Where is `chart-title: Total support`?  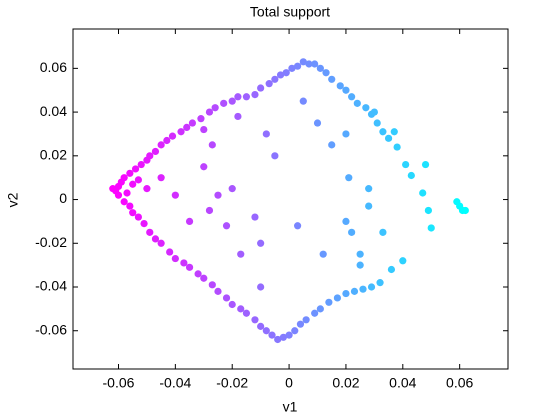
chart-title: Total support is located at coordinates (290, 12).